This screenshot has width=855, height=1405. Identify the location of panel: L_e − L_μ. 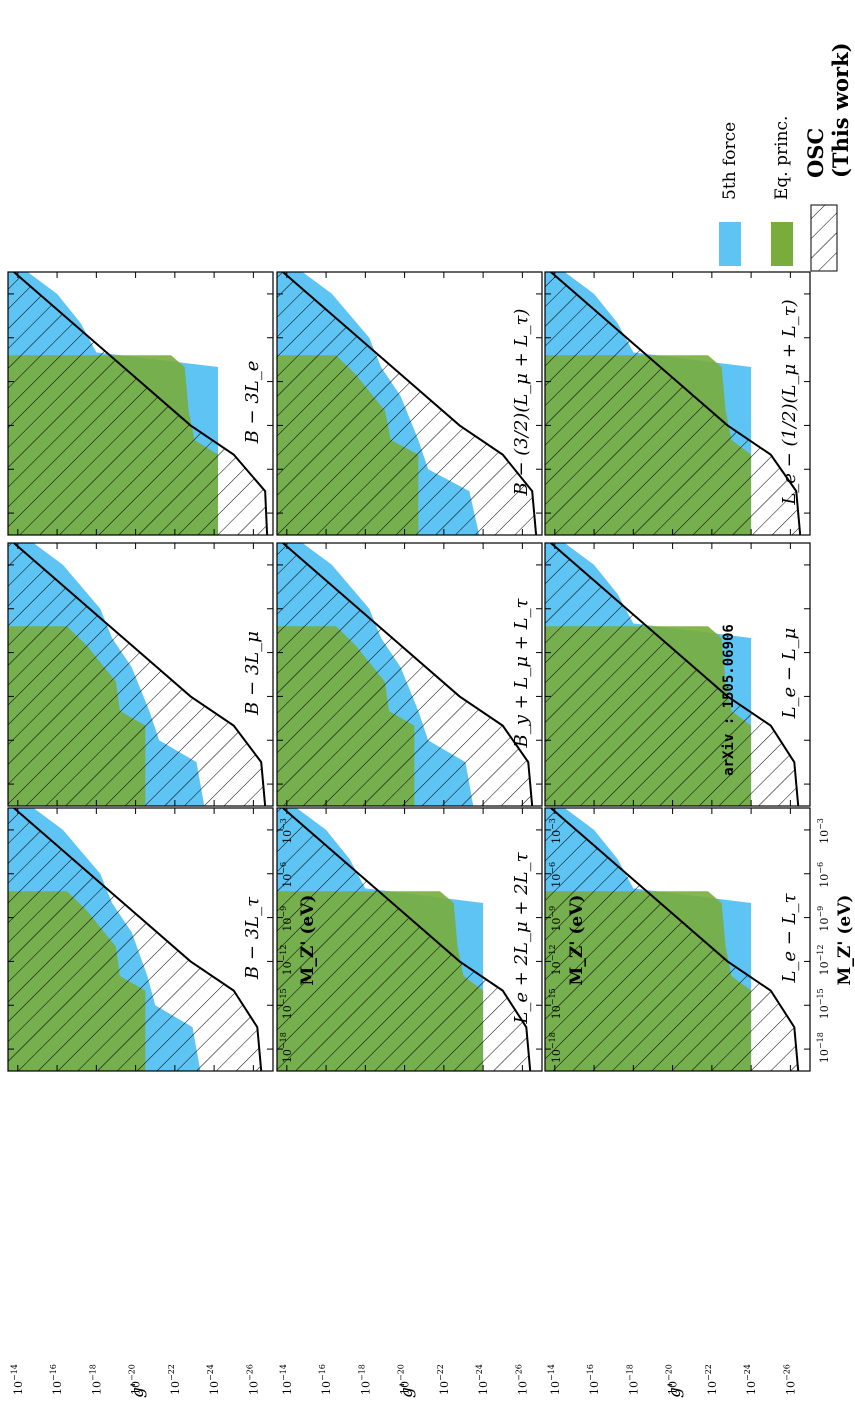
(677, 674).